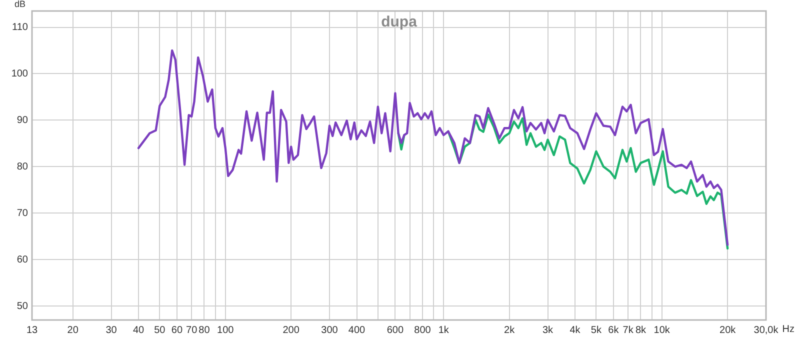 This screenshot has height=337, width=800. What do you see at coordinates (291, 330) in the screenshot?
I see `x-tick-label: 200` at bounding box center [291, 330].